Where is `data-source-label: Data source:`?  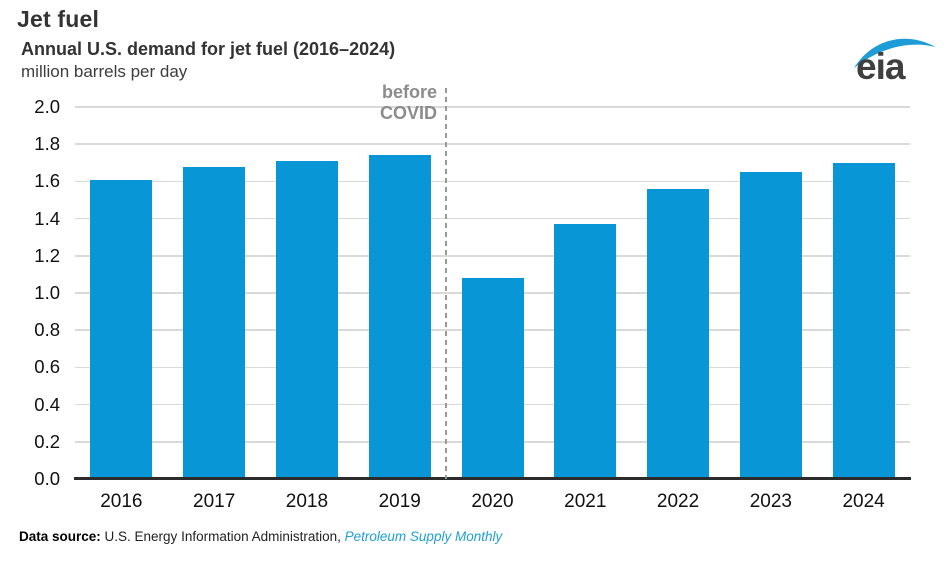
data-source-label: Data source: is located at coordinates (60, 536).